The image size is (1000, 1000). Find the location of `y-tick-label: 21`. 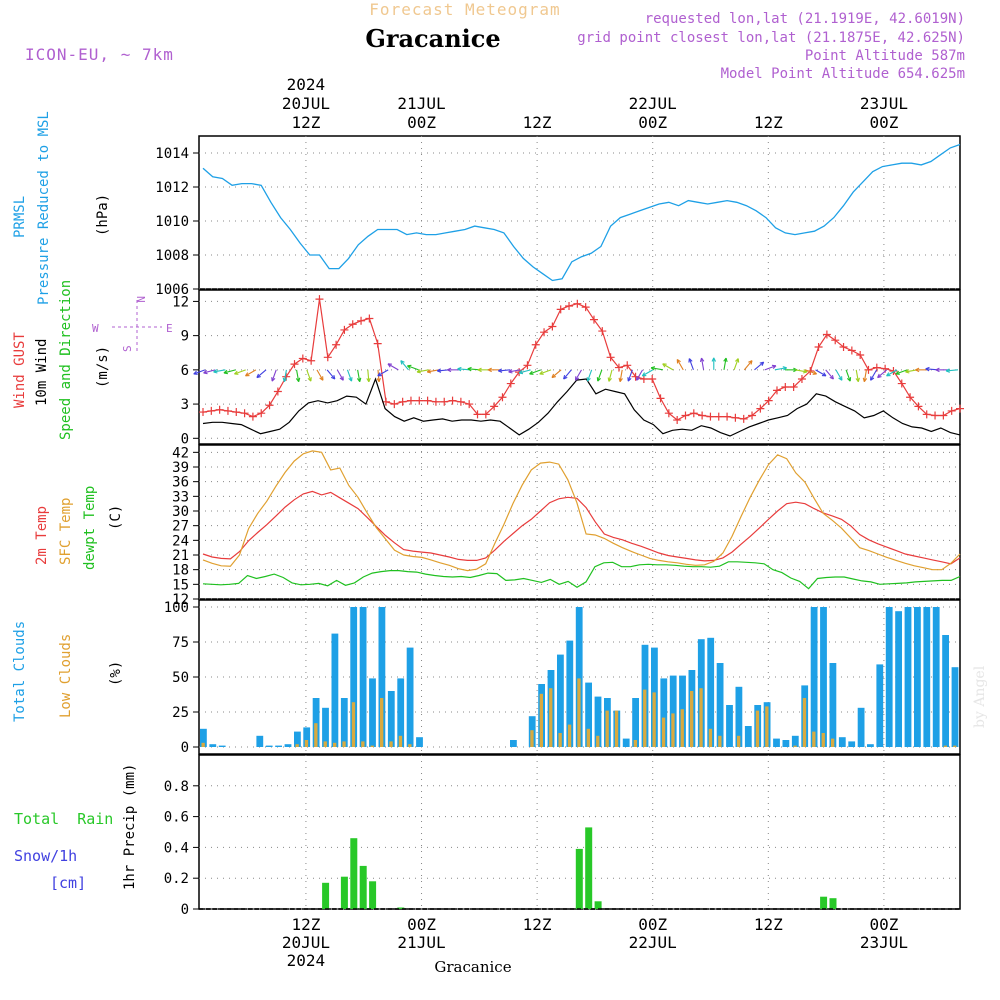

y-tick-label: 21 is located at coordinates (180, 556).